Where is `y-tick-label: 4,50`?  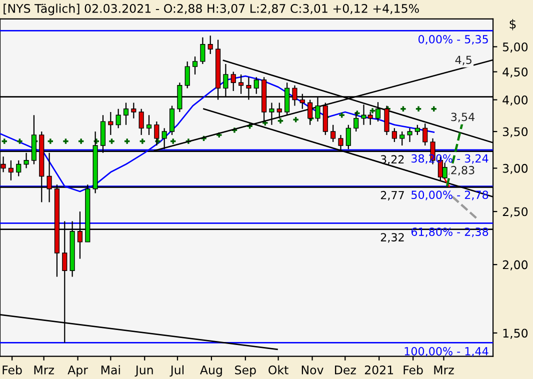 y-tick-label: 4,50 is located at coordinates (515, 73).